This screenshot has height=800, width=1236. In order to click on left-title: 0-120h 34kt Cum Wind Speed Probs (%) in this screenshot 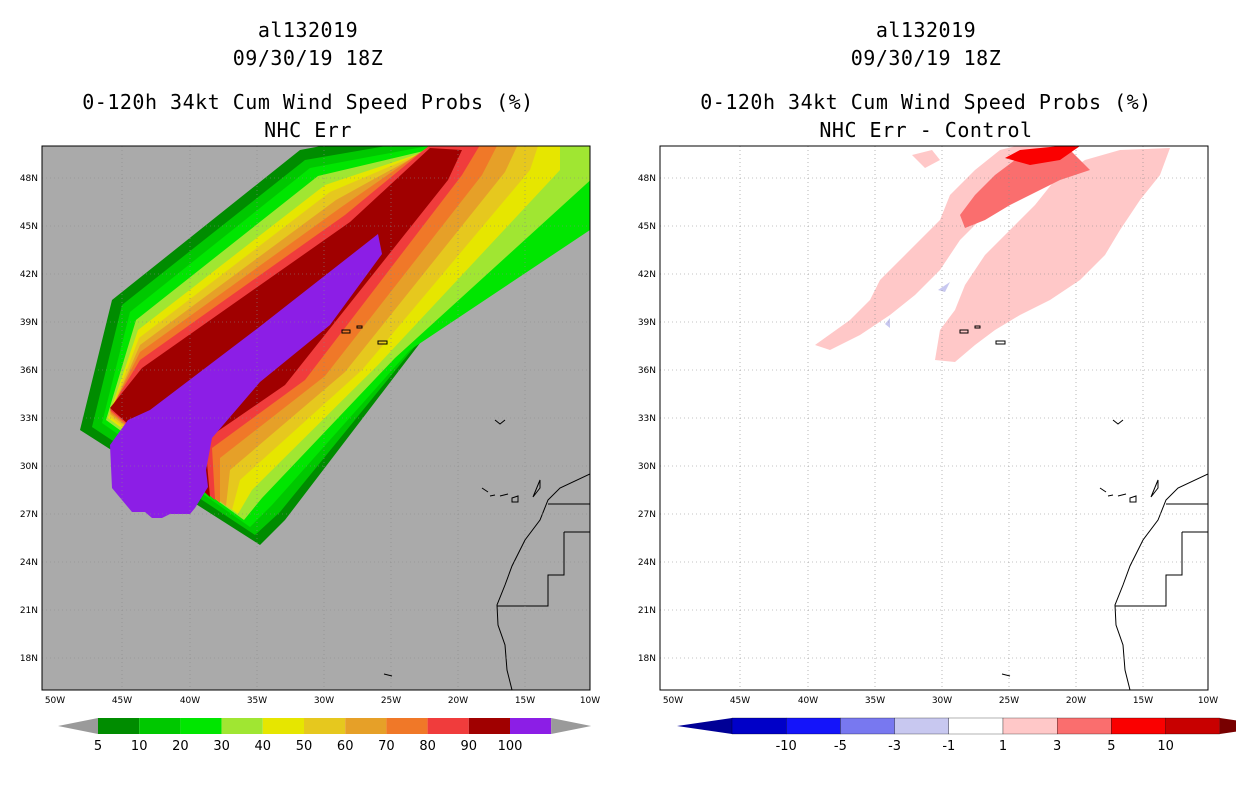, I will do `click(308, 102)`.